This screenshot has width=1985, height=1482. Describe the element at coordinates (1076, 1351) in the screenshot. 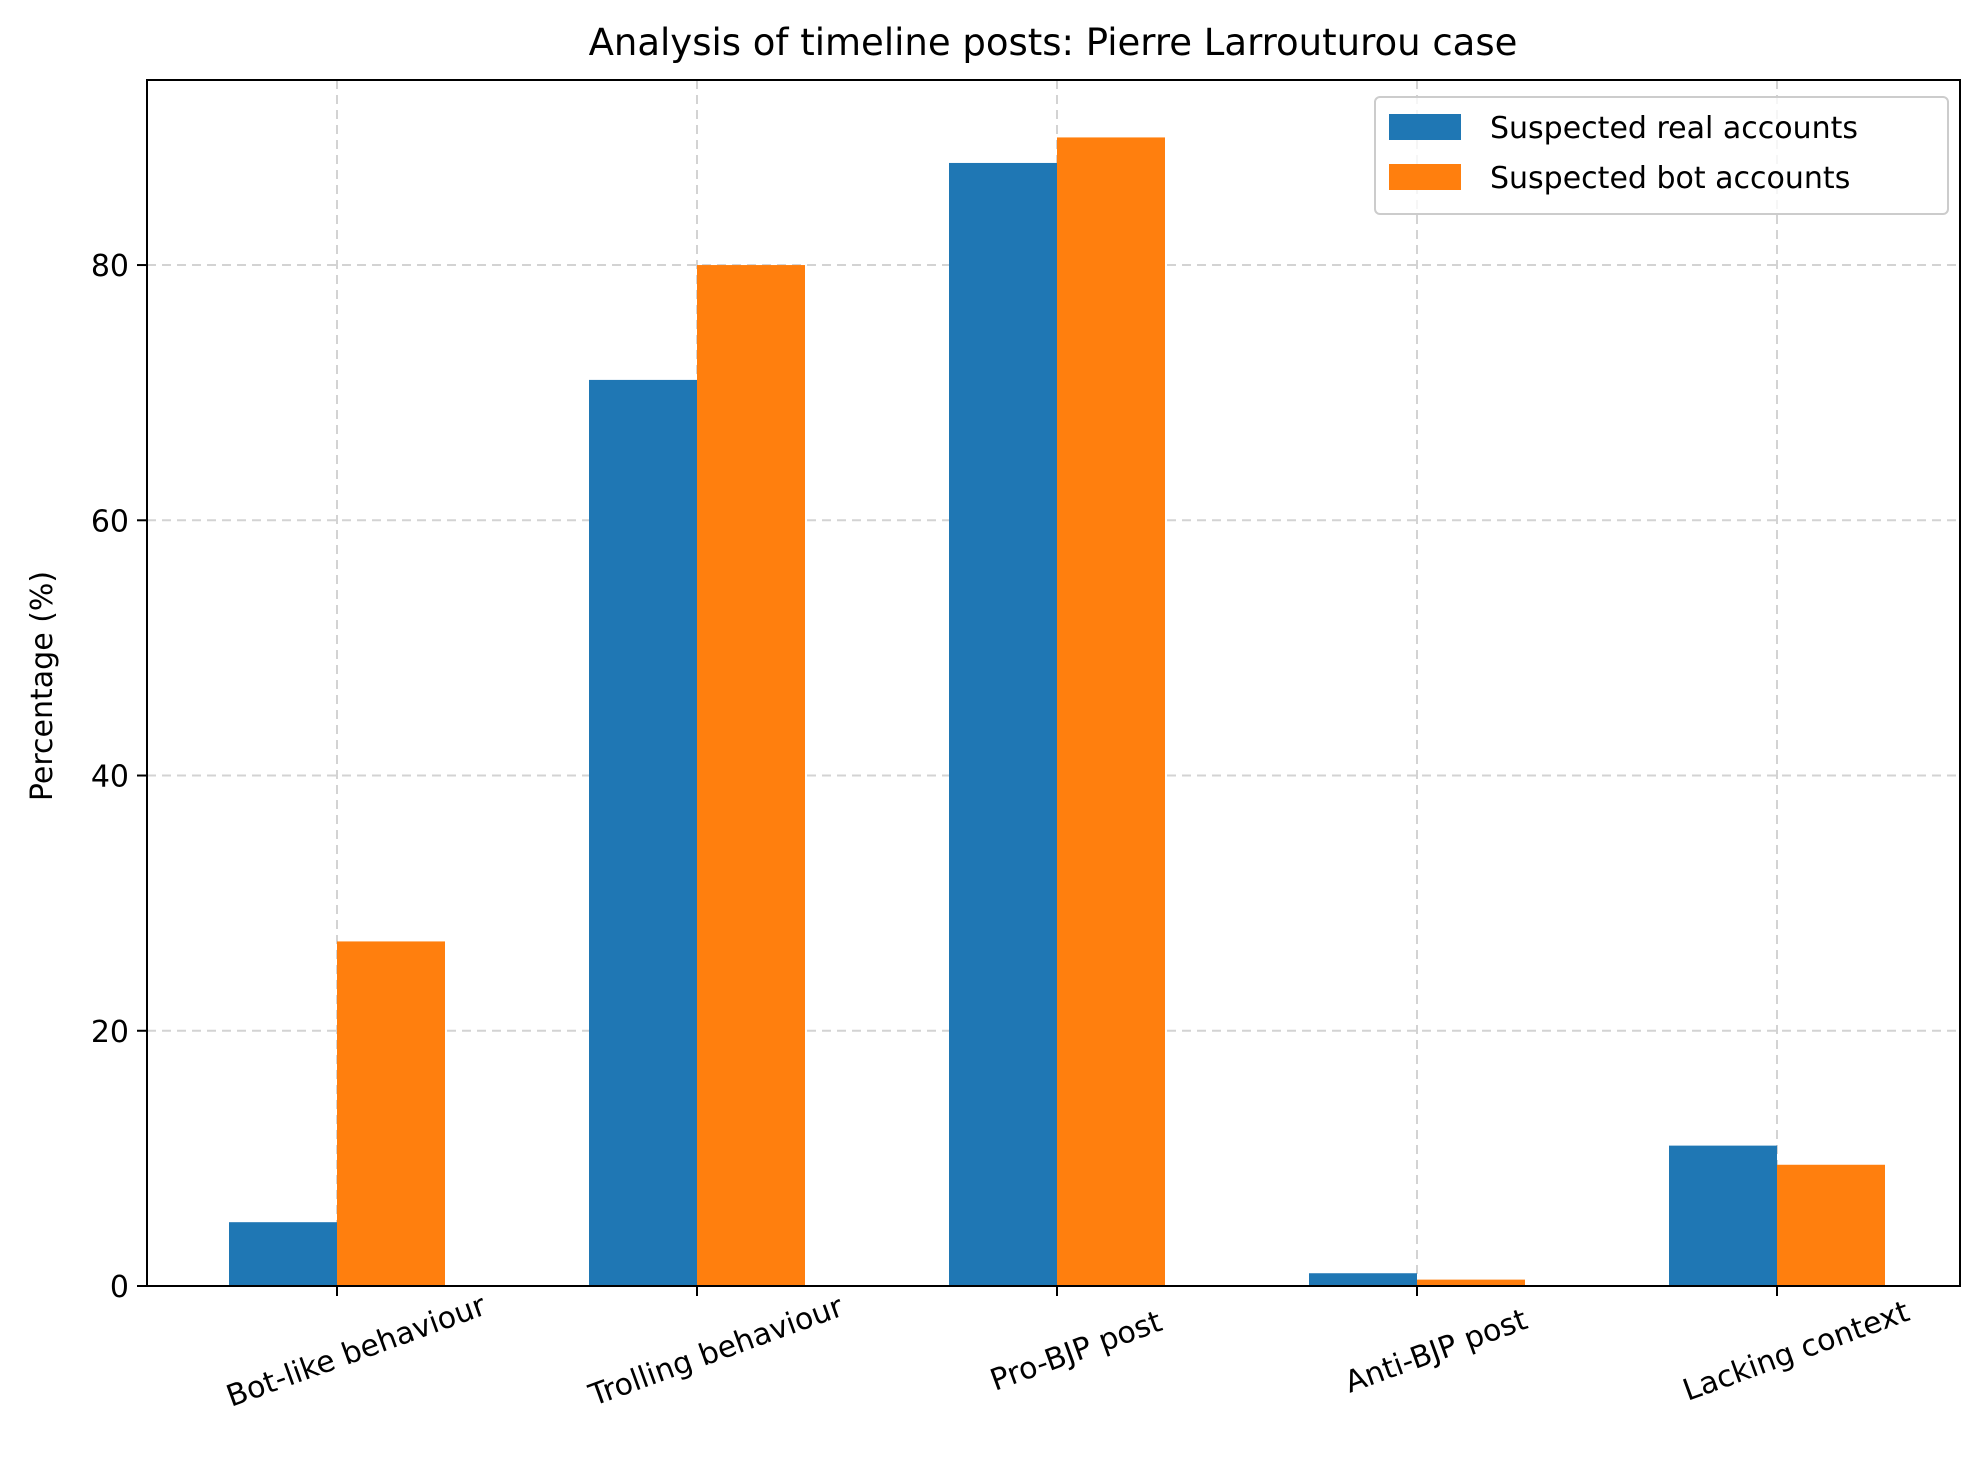

I see `x-tick-label: Pro-BJP post` at that location.